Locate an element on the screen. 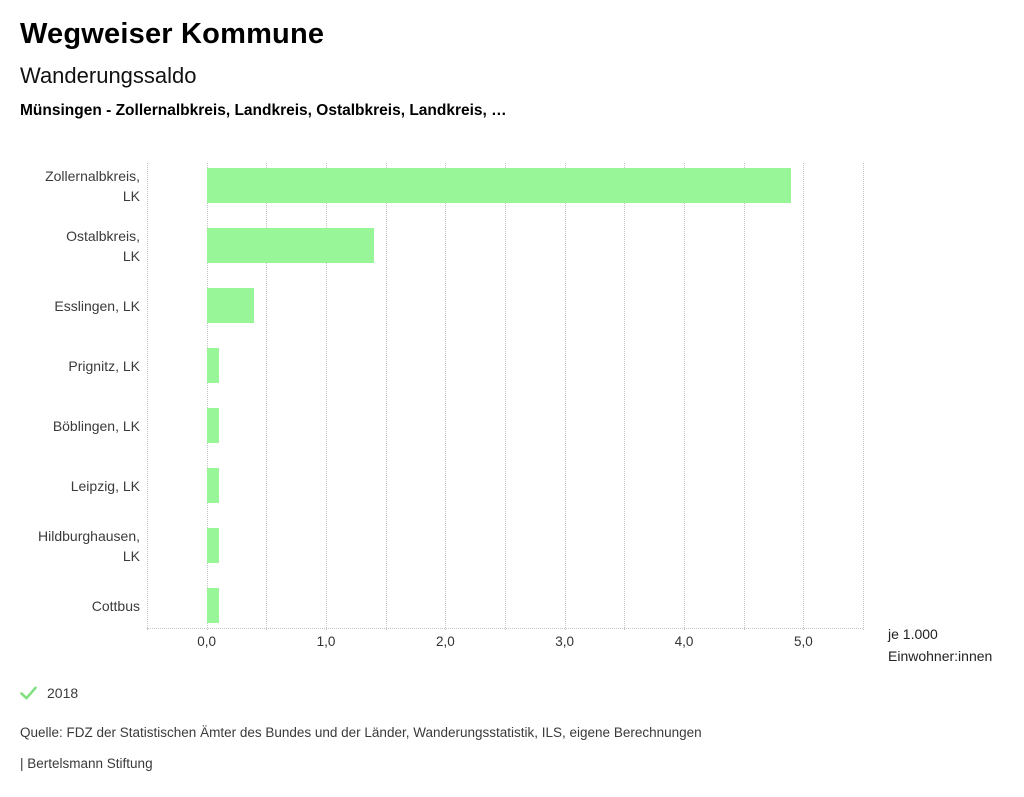 Image resolution: width=1024 pixels, height=797 pixels. legend-label: 2018 is located at coordinates (63, 693).